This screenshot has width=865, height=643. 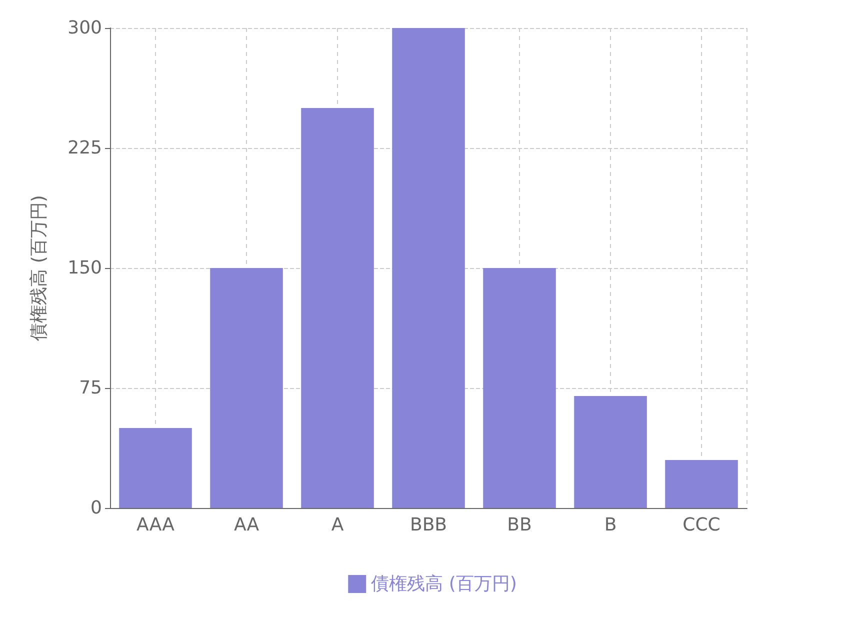 What do you see at coordinates (85, 148) in the screenshot?
I see `y-tick-label: 225` at bounding box center [85, 148].